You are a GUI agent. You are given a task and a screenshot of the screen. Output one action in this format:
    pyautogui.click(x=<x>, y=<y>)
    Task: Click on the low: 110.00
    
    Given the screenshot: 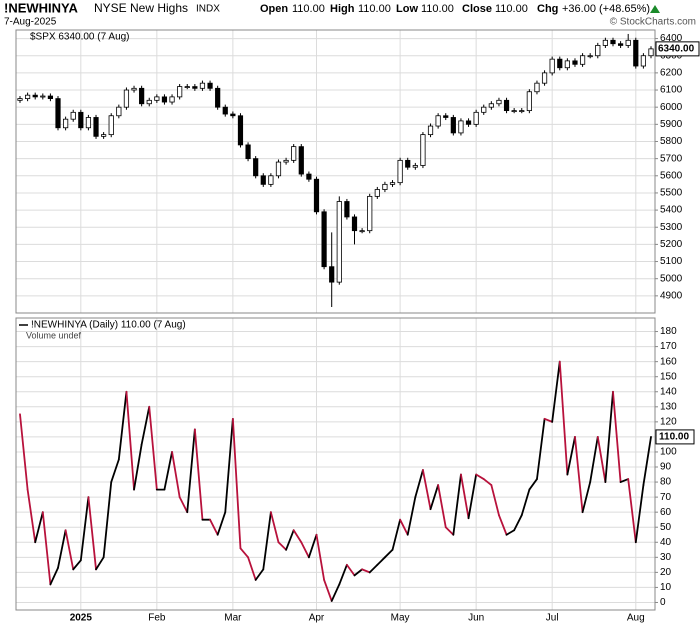 What is the action you would take?
    pyautogui.click(x=437, y=9)
    